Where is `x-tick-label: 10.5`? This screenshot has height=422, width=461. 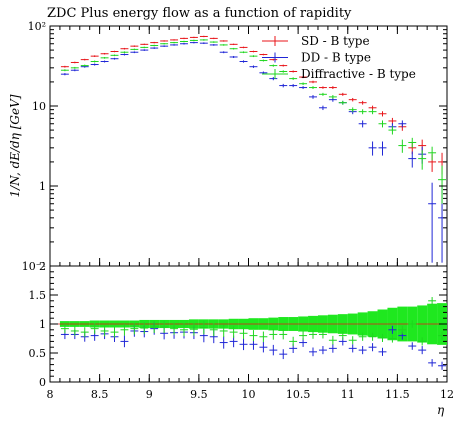
x-tick-label: 10.5 is located at coordinates (298, 394).